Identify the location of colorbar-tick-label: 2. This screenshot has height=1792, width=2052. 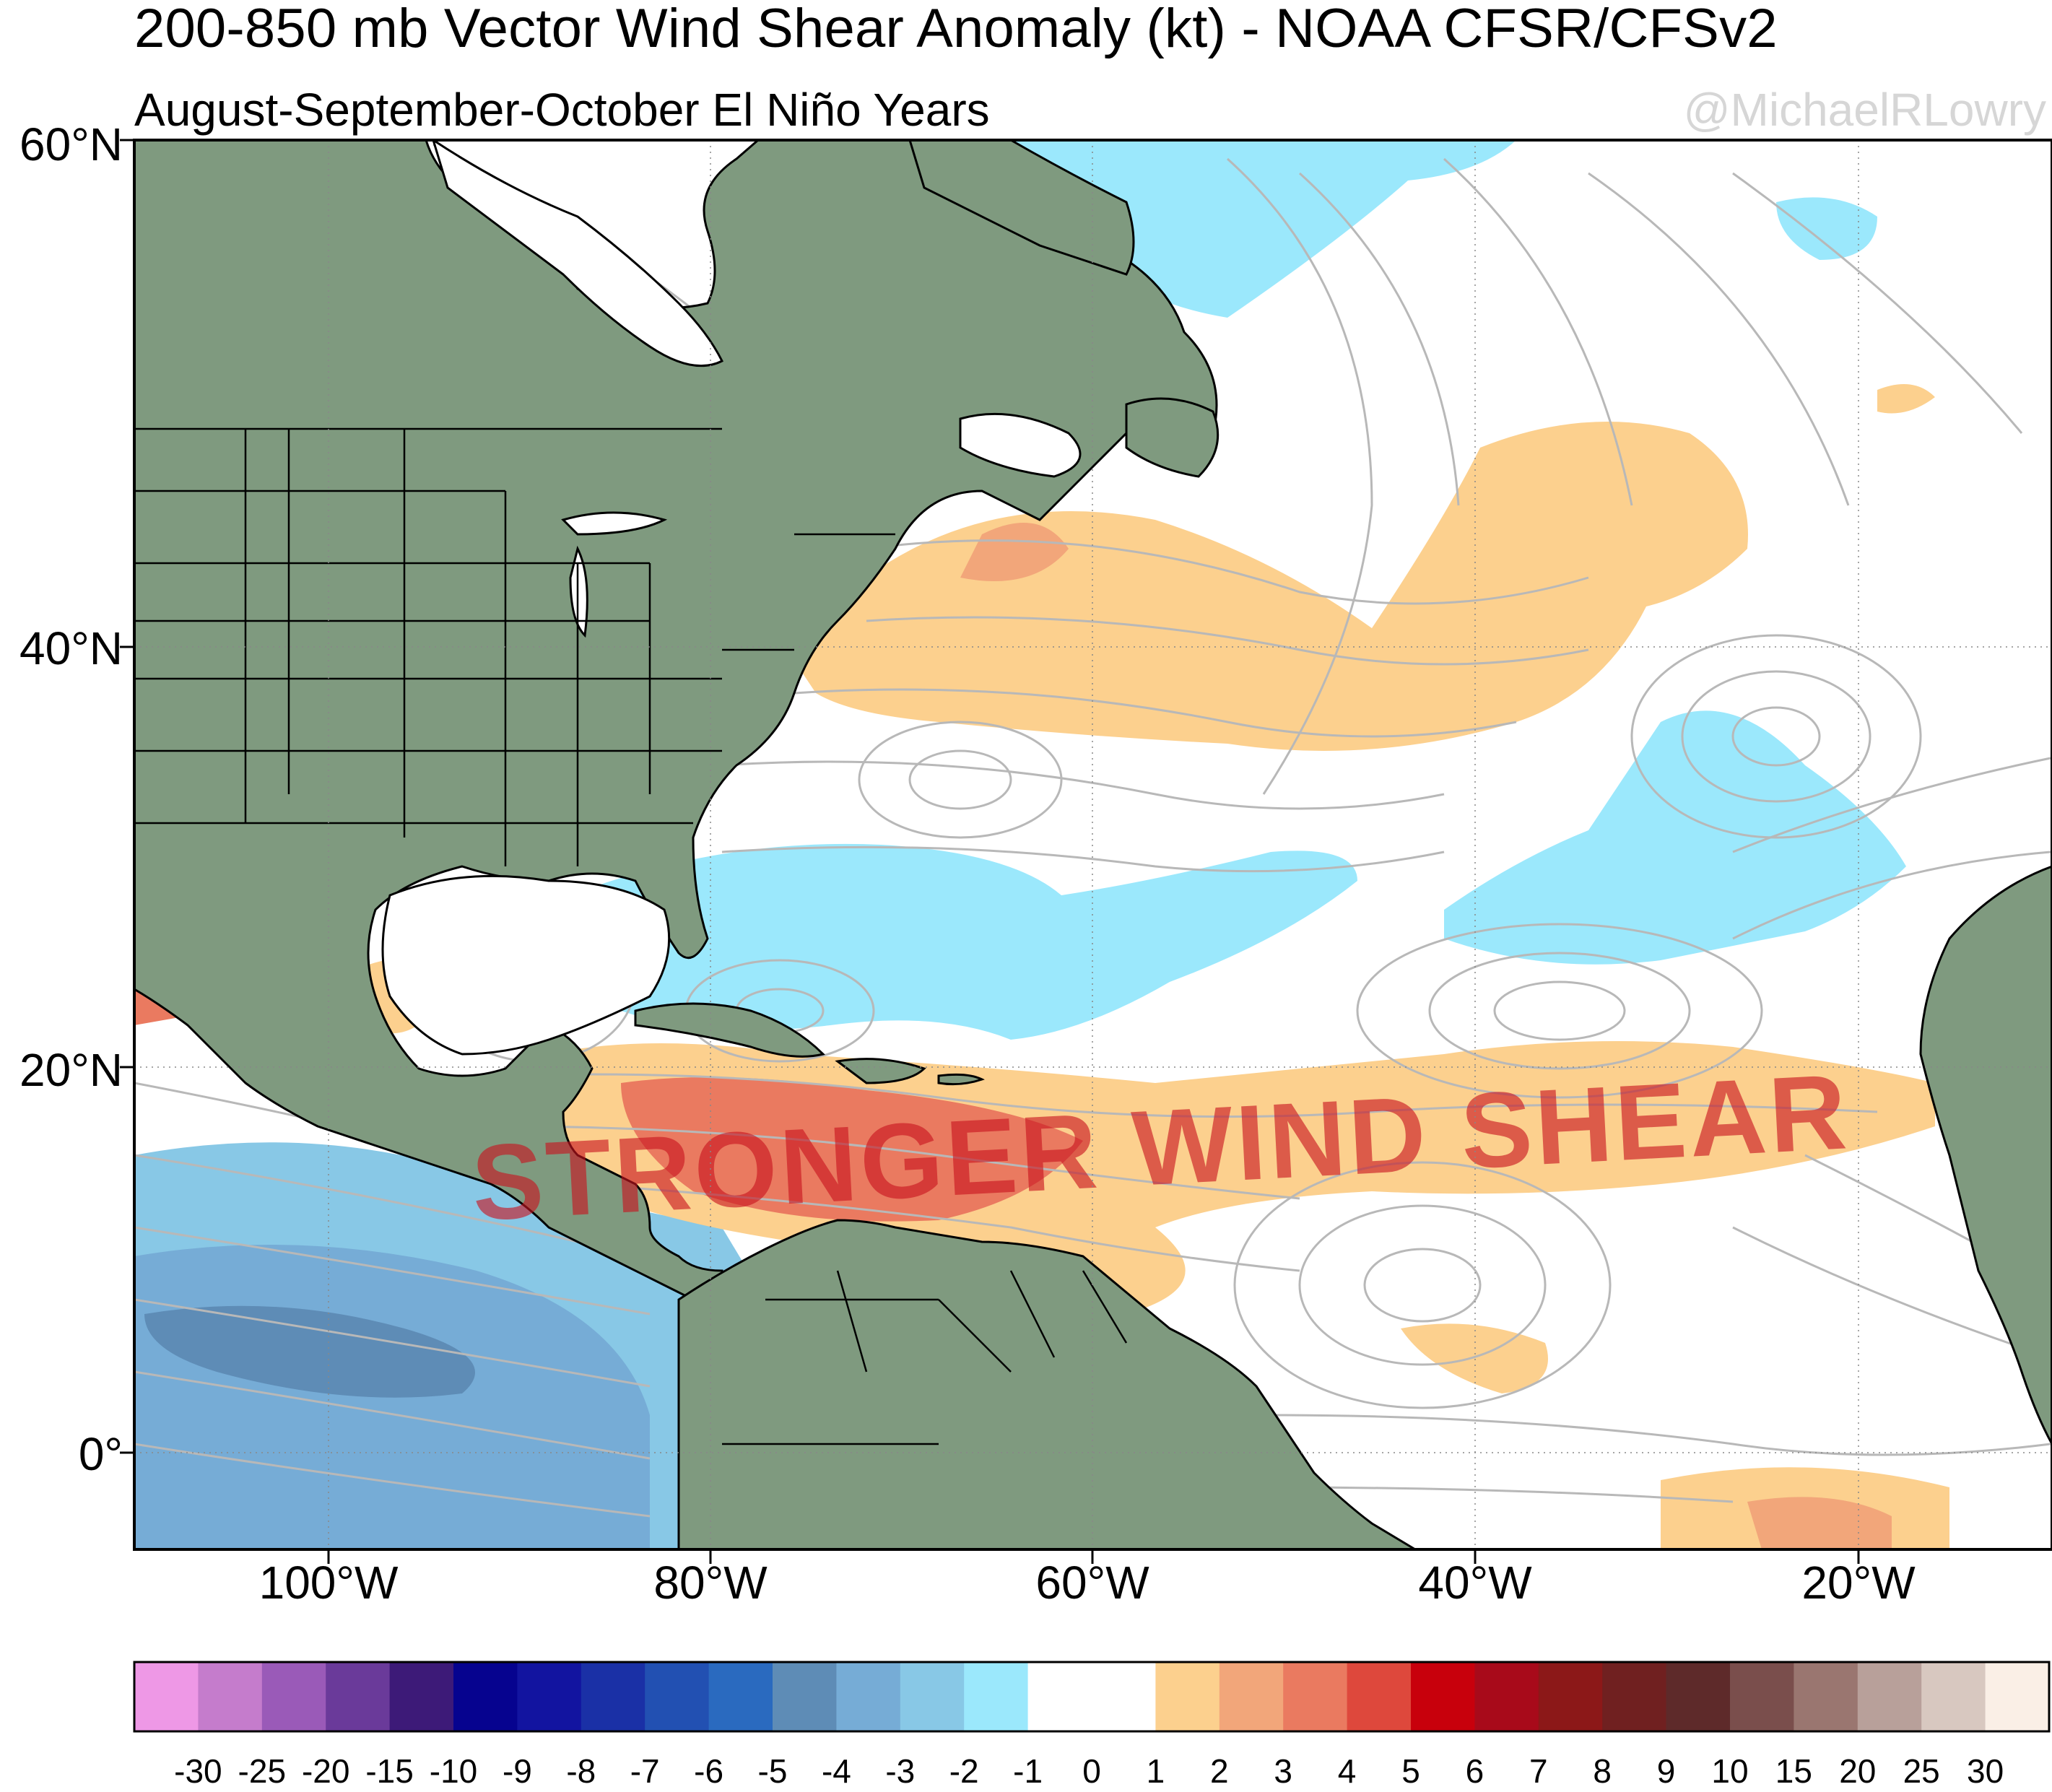
(1219, 1771).